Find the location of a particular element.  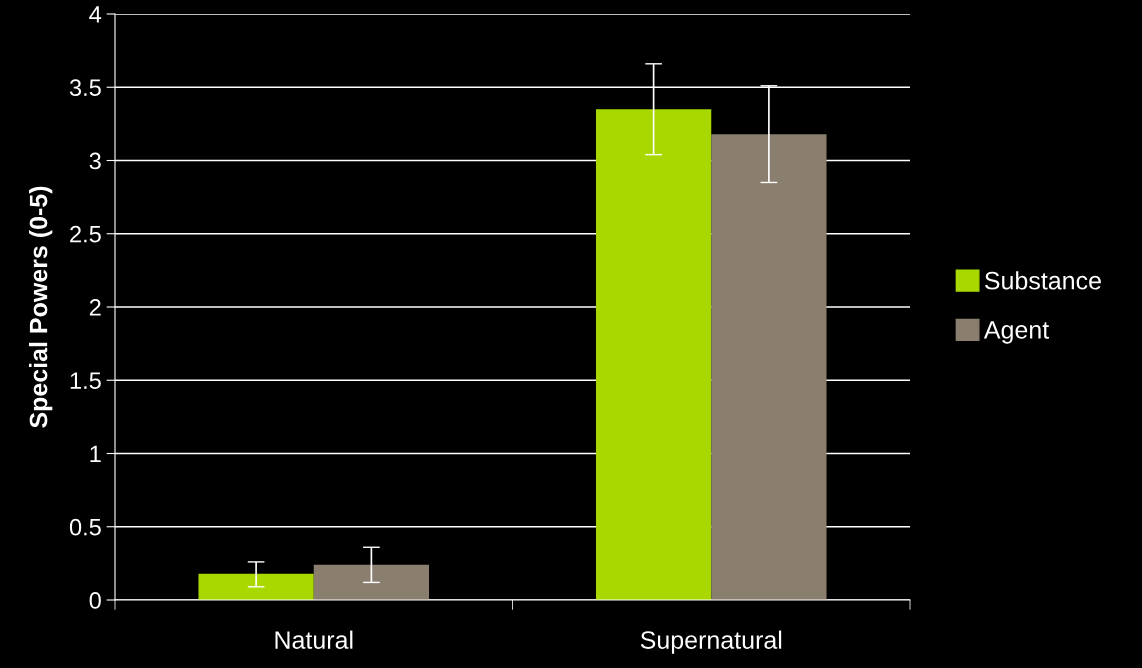

y-tick-label: 3.5 is located at coordinates (85, 88).